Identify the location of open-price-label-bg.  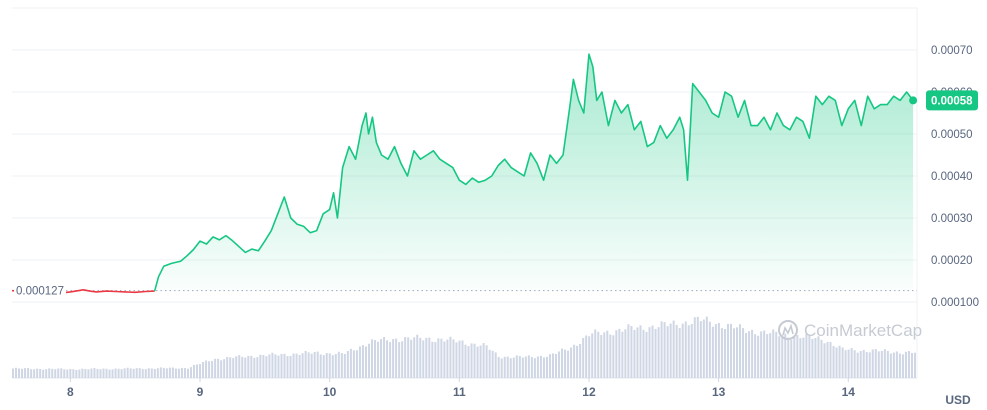
(40, 289).